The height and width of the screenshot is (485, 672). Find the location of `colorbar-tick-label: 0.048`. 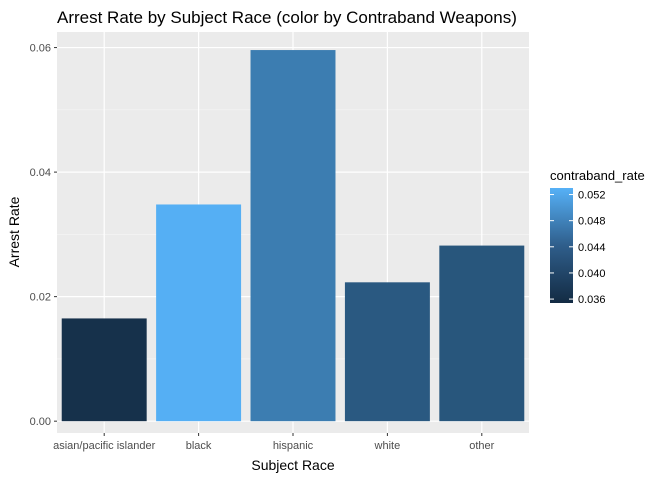

colorbar-tick-label: 0.048 is located at coordinates (592, 222).